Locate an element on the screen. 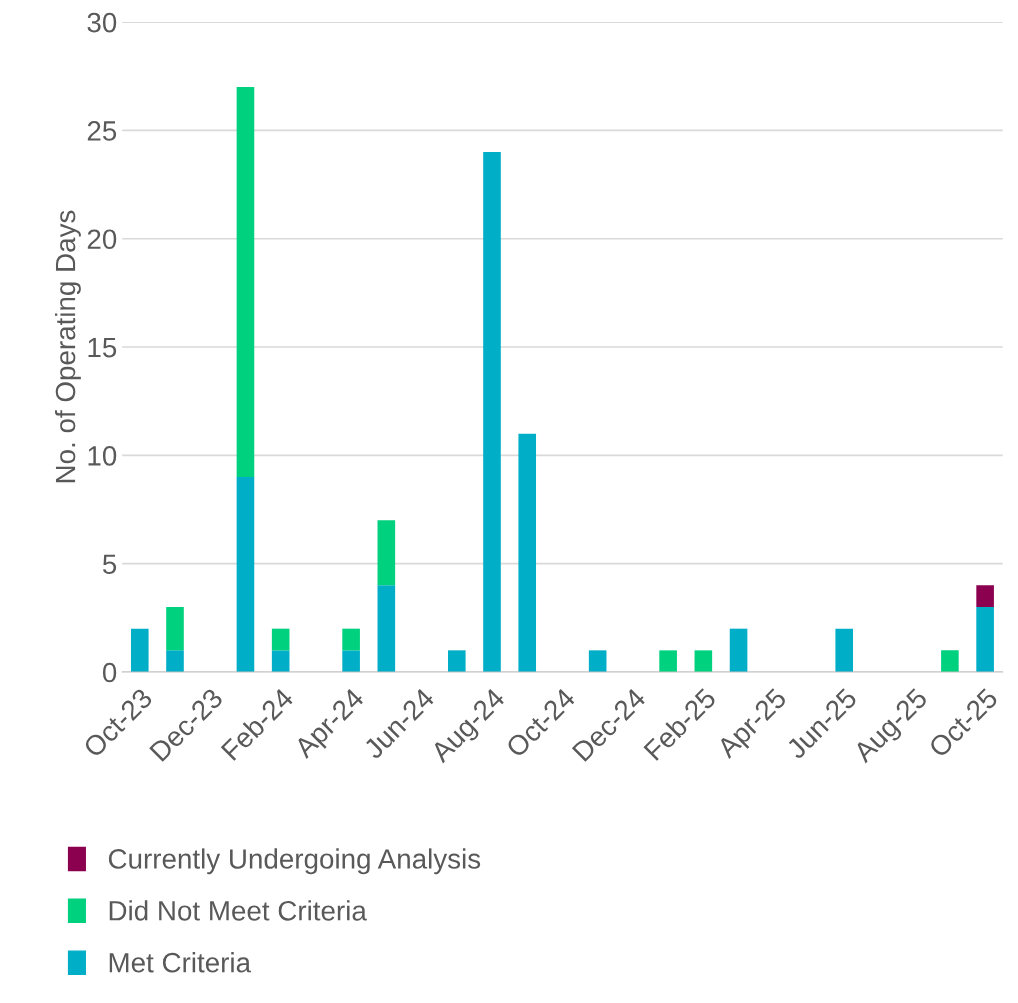 The image size is (1018, 1003). y-tick-label: 20 is located at coordinates (102, 239).